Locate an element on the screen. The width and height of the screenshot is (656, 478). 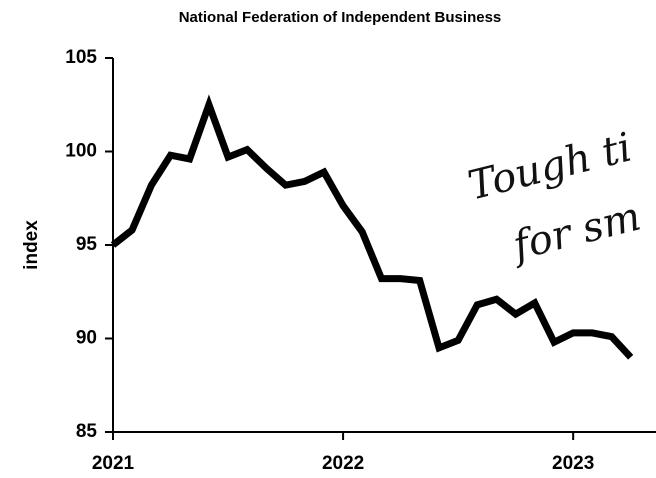
y-tick-label: 90 is located at coordinates (86, 338).